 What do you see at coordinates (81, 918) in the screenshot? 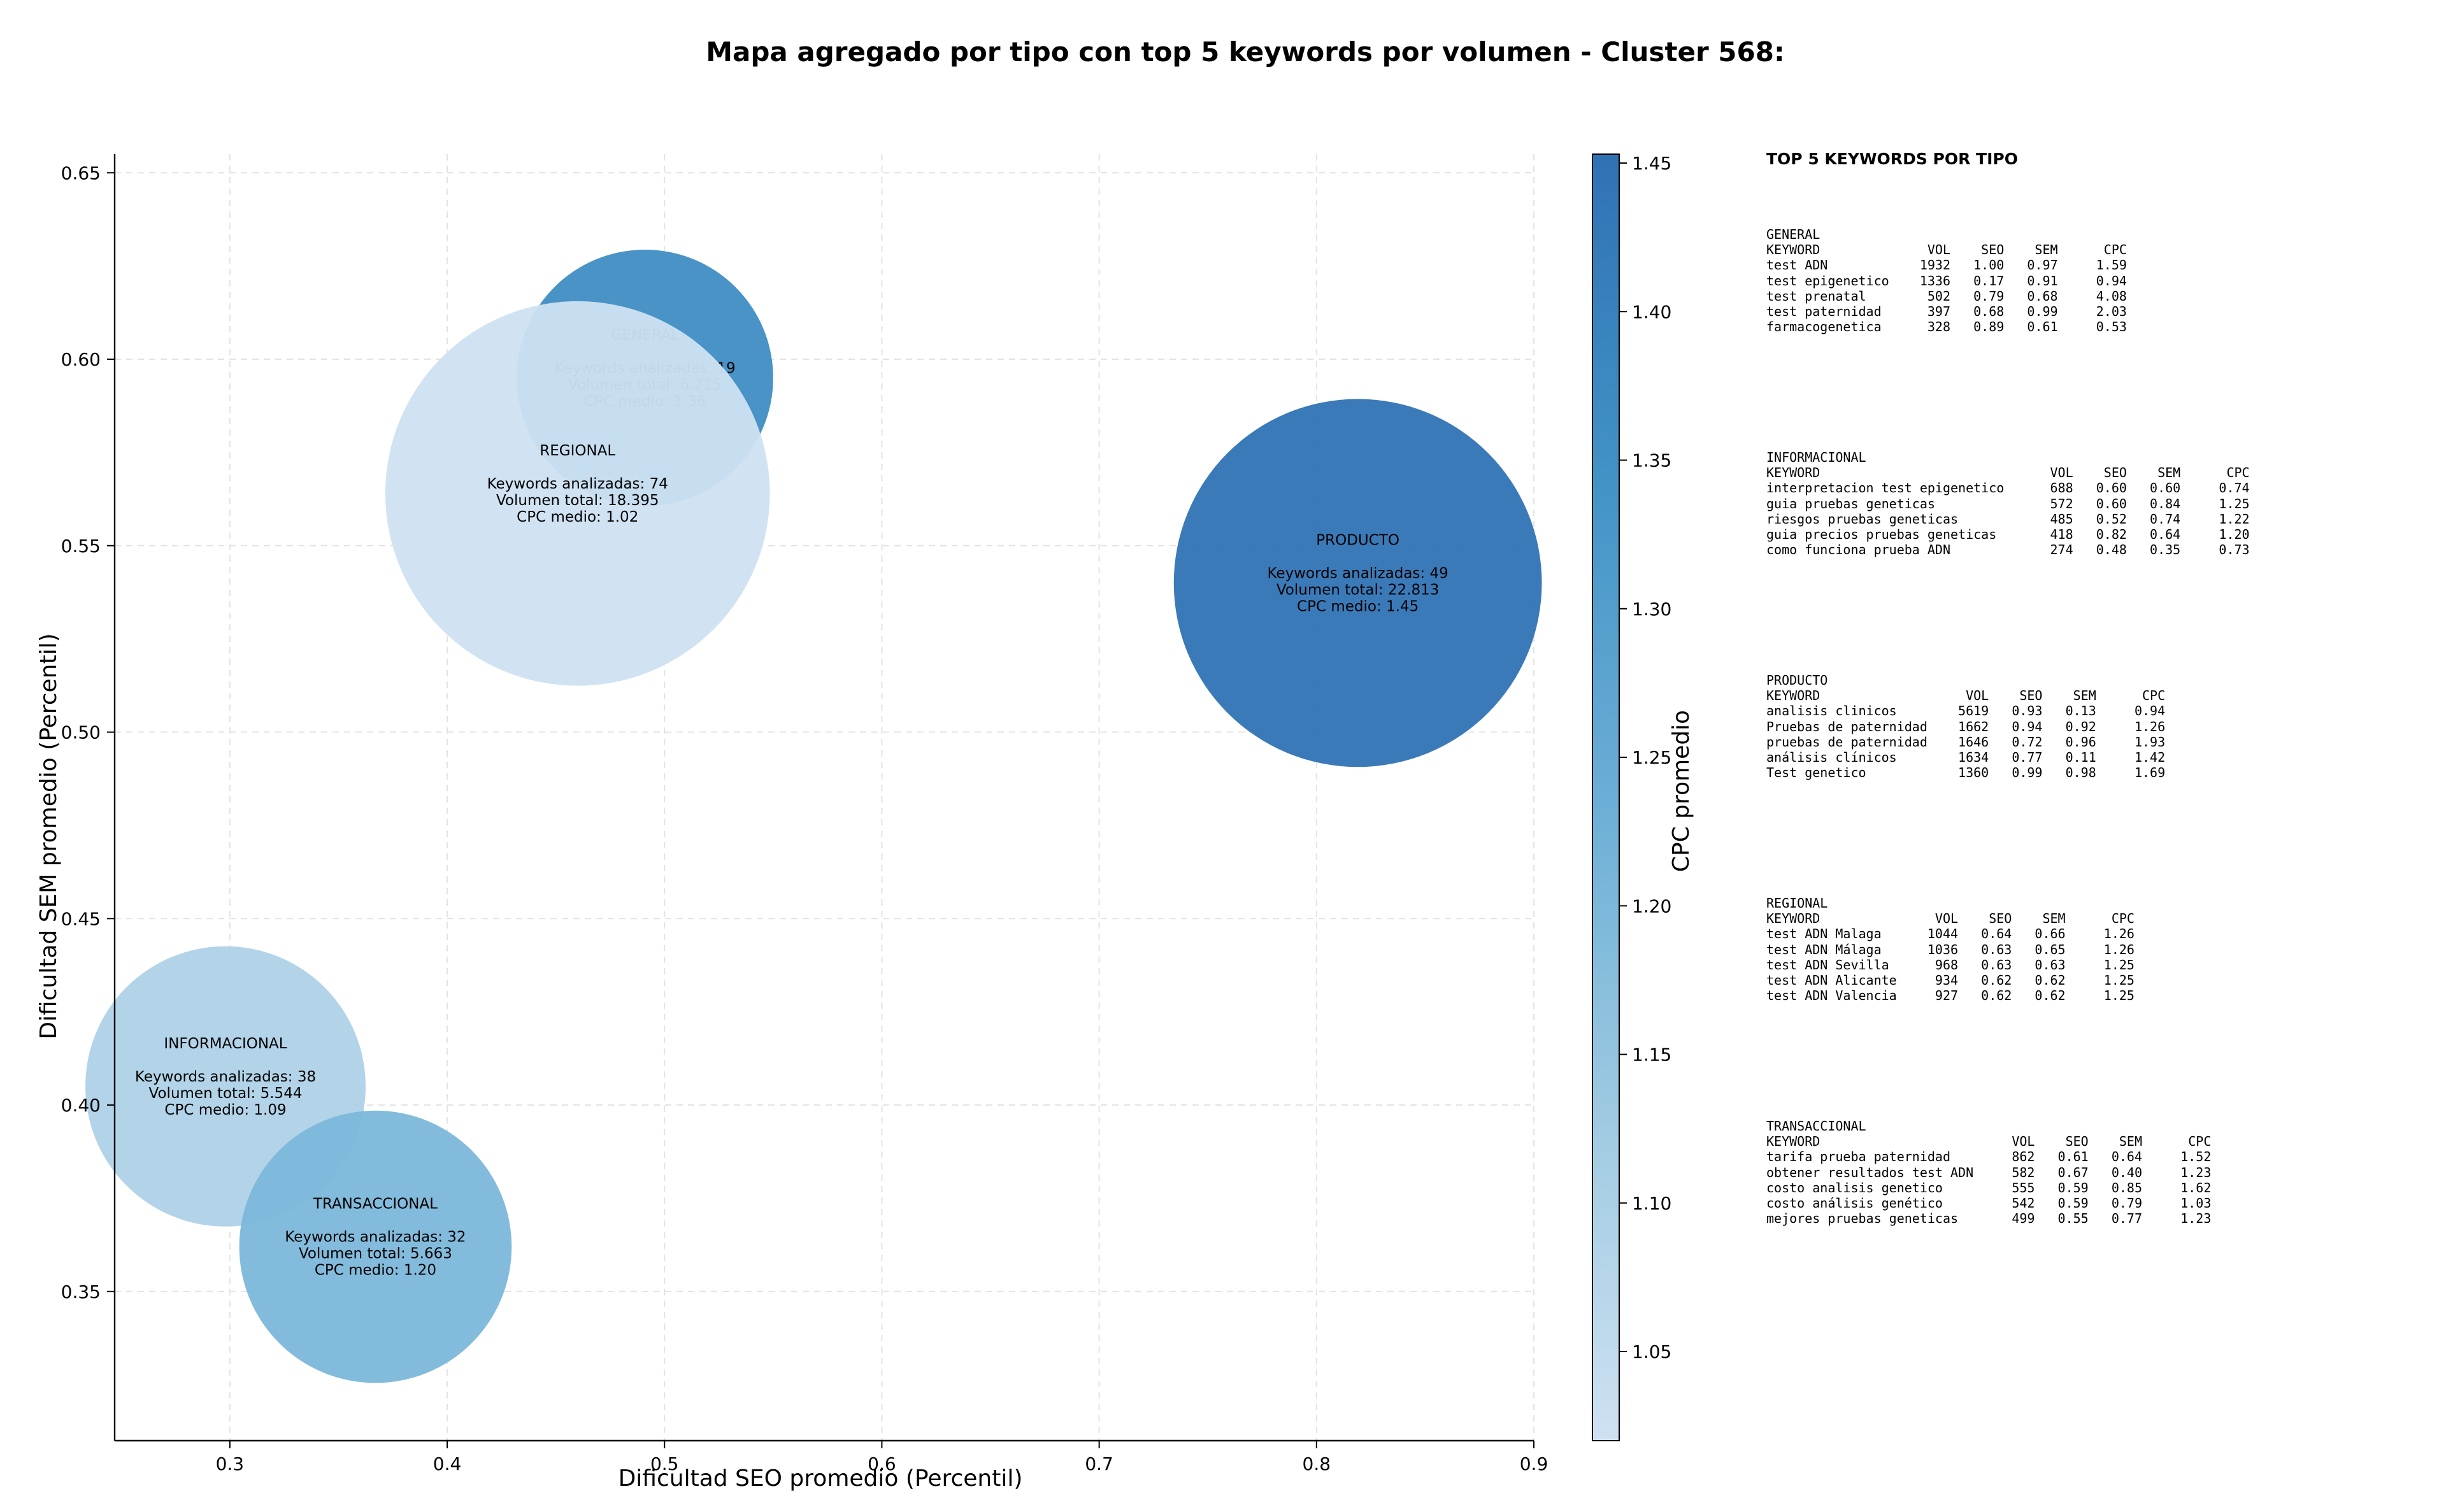
I see `y-tick-label: 0.45` at bounding box center [81, 918].